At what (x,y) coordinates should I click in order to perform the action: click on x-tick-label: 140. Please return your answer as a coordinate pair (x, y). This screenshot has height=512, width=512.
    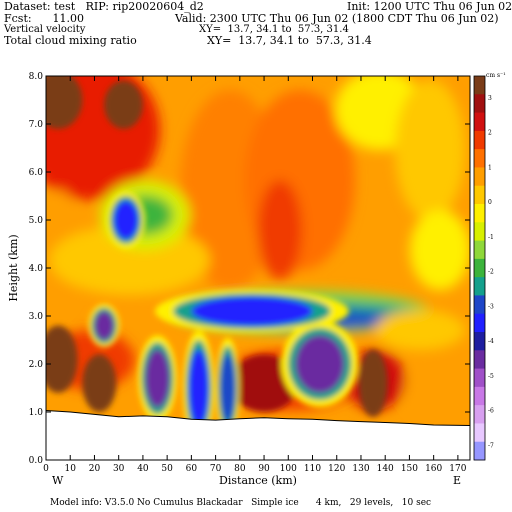
    Looking at the image, I should click on (385, 469).